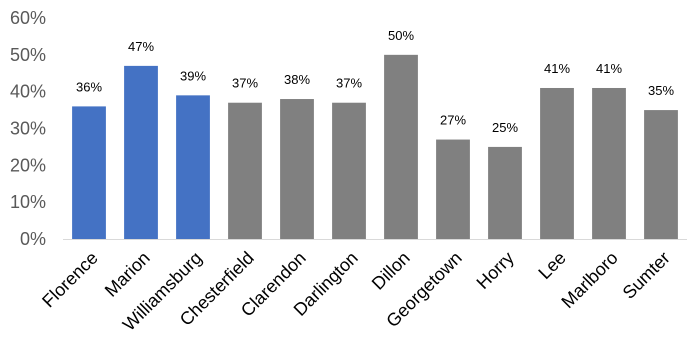 This screenshot has height=354, width=687. What do you see at coordinates (89, 173) in the screenshot?
I see `bar-florence` at bounding box center [89, 173].